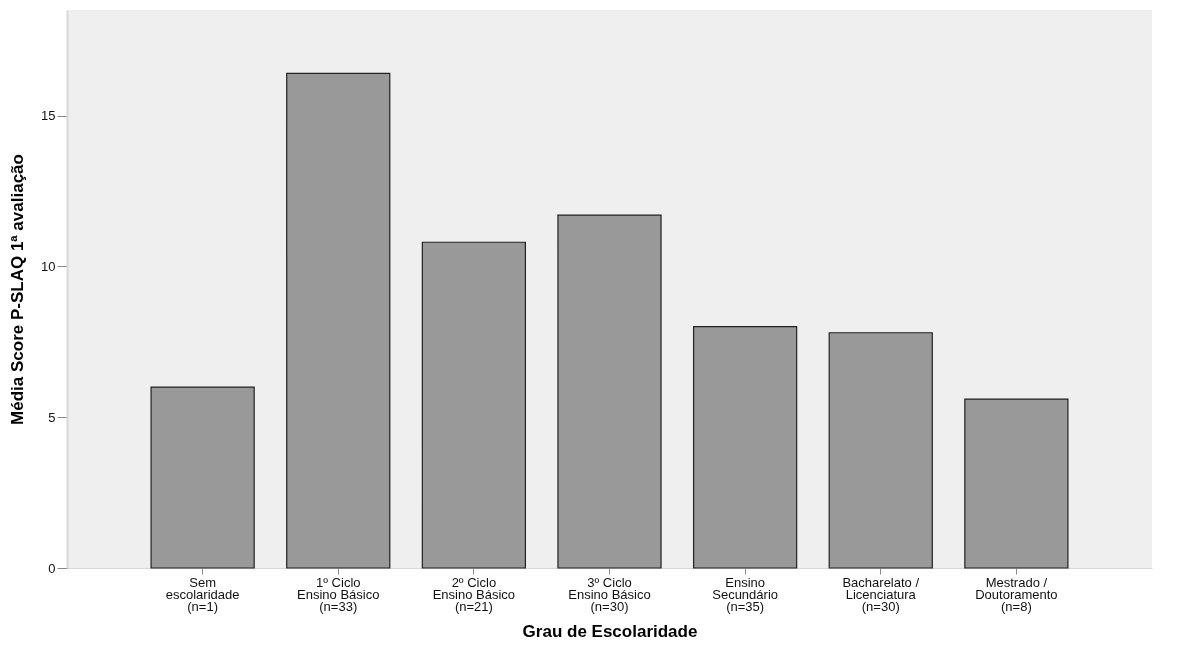  What do you see at coordinates (609, 594) in the screenshot?
I see `x-tick-label: 3º Ciclo Ensino Básico (n=30)` at bounding box center [609, 594].